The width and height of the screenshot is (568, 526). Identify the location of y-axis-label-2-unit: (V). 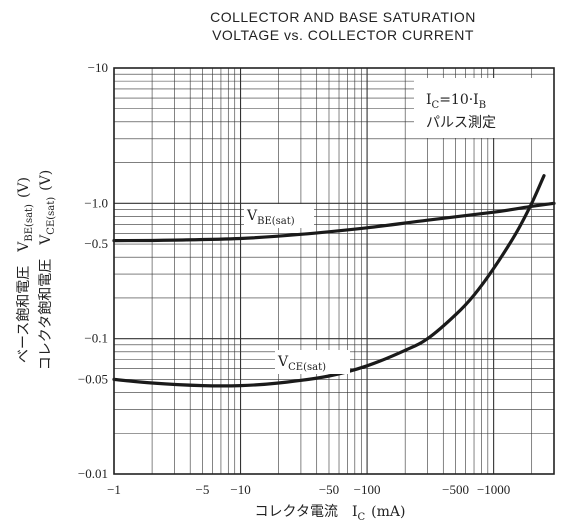
(46, 180).